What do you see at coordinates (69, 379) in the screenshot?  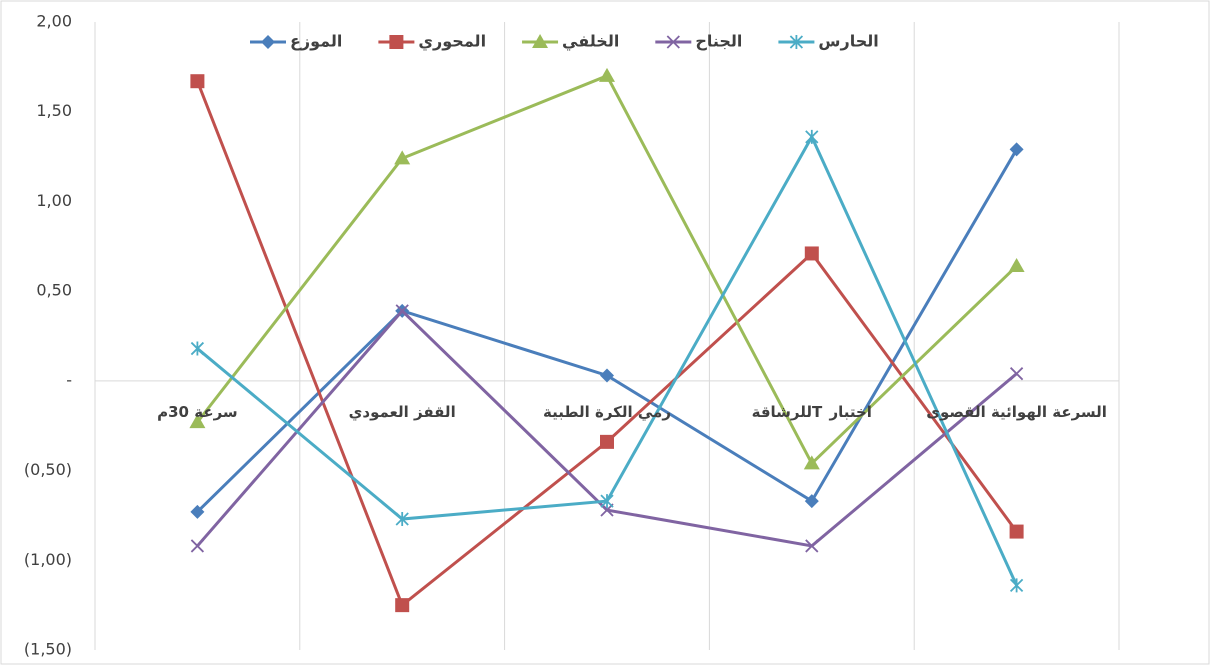 I see `y-tick-label: -` at bounding box center [69, 379].